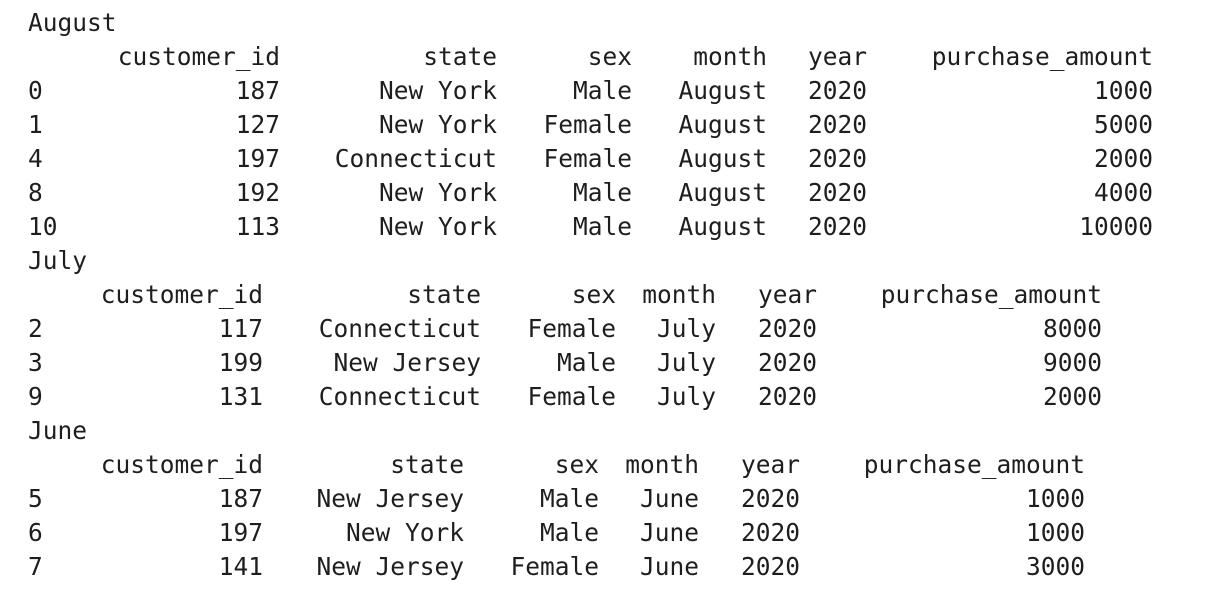 The height and width of the screenshot is (596, 1206). I want to click on table-cell: 9000, so click(1072, 362).